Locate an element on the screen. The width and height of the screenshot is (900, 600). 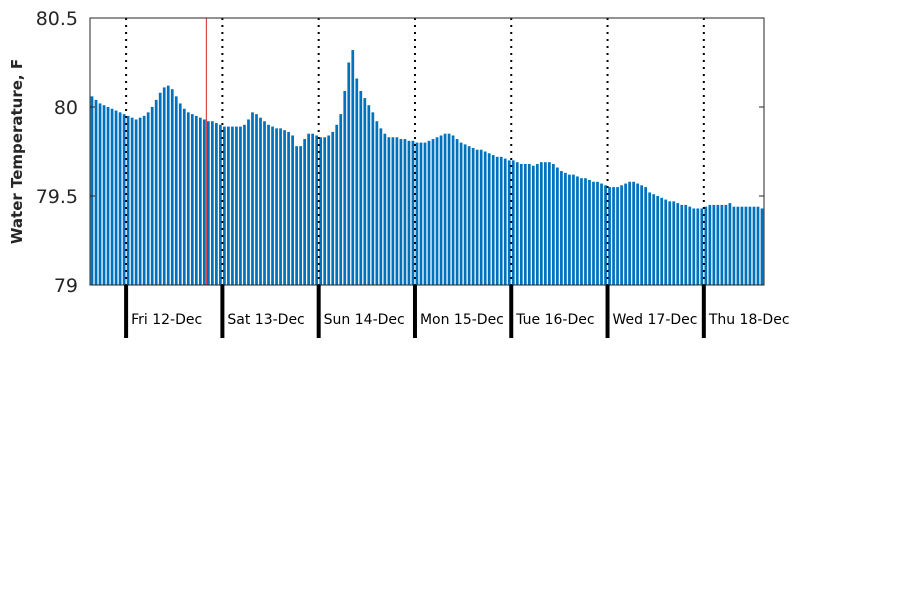
day-label: Mon 15-Dec is located at coordinates (462, 320).